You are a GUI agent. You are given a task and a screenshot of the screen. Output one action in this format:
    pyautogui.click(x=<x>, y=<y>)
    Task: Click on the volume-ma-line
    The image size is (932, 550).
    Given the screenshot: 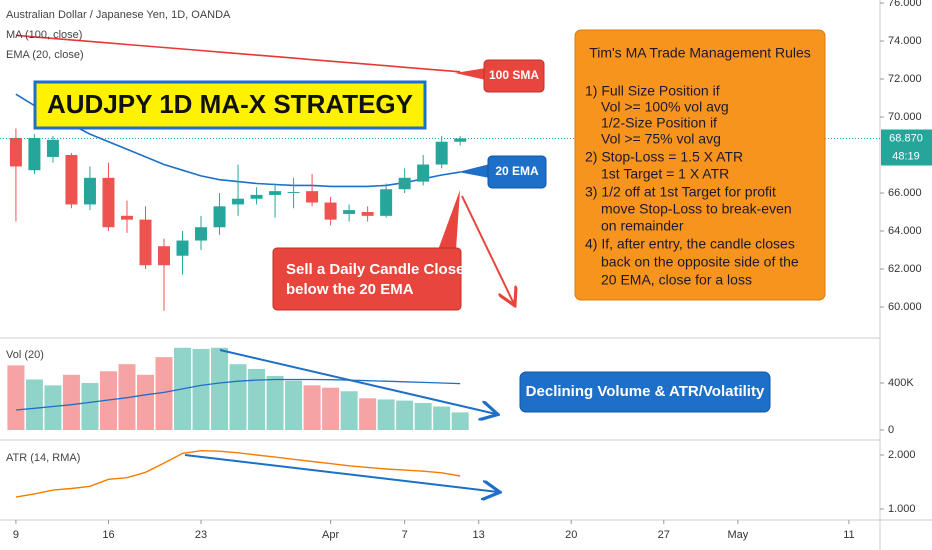 What is the action you would take?
    pyautogui.click(x=238, y=394)
    